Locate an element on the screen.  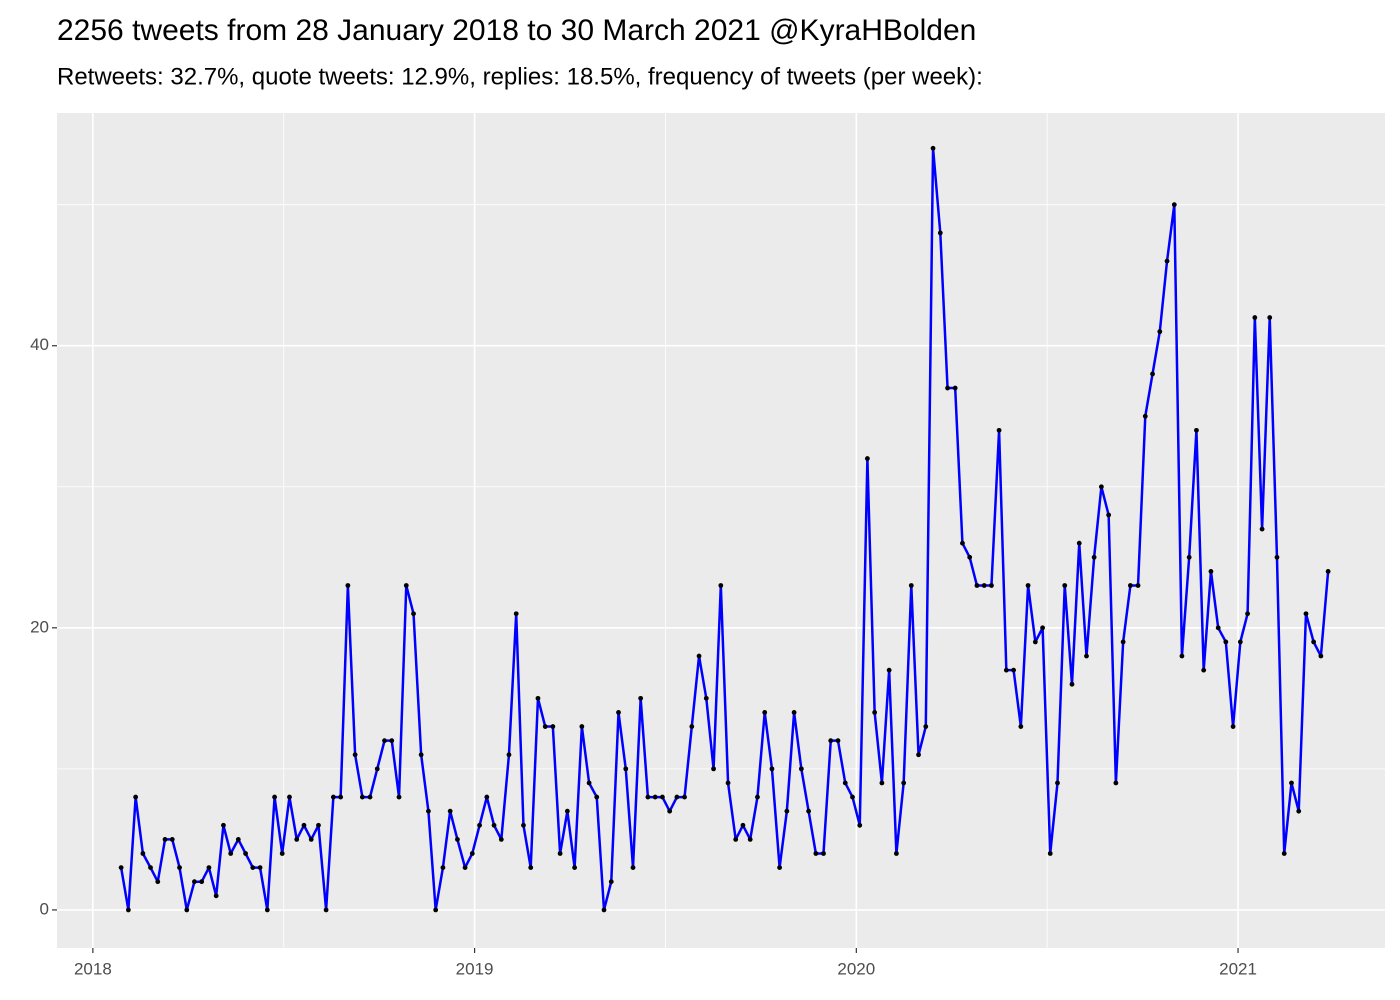
y-tick-label: 20 is located at coordinates (39, 626).